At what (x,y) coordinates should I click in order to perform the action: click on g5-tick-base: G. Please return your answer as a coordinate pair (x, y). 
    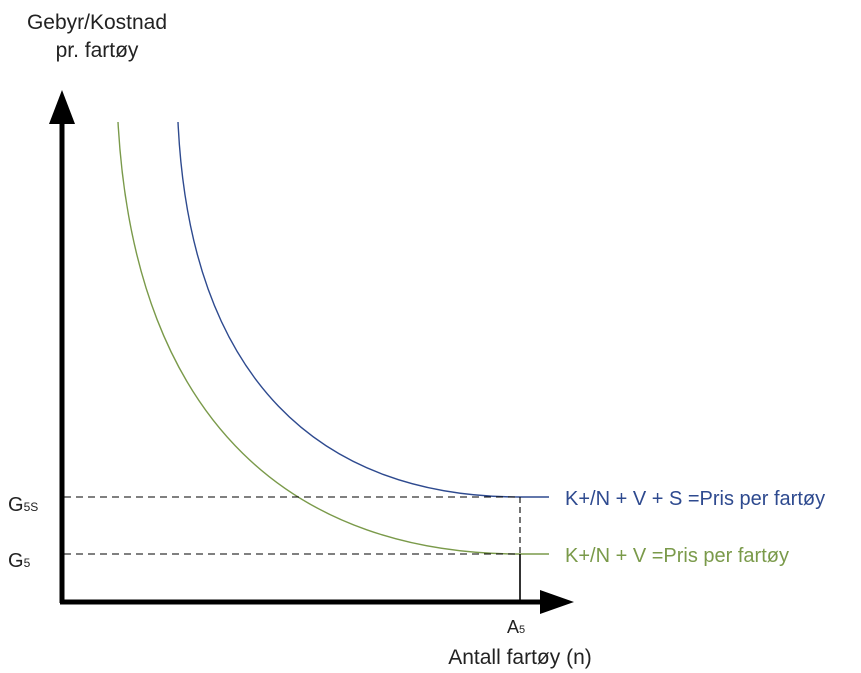
    Looking at the image, I should click on (16, 561).